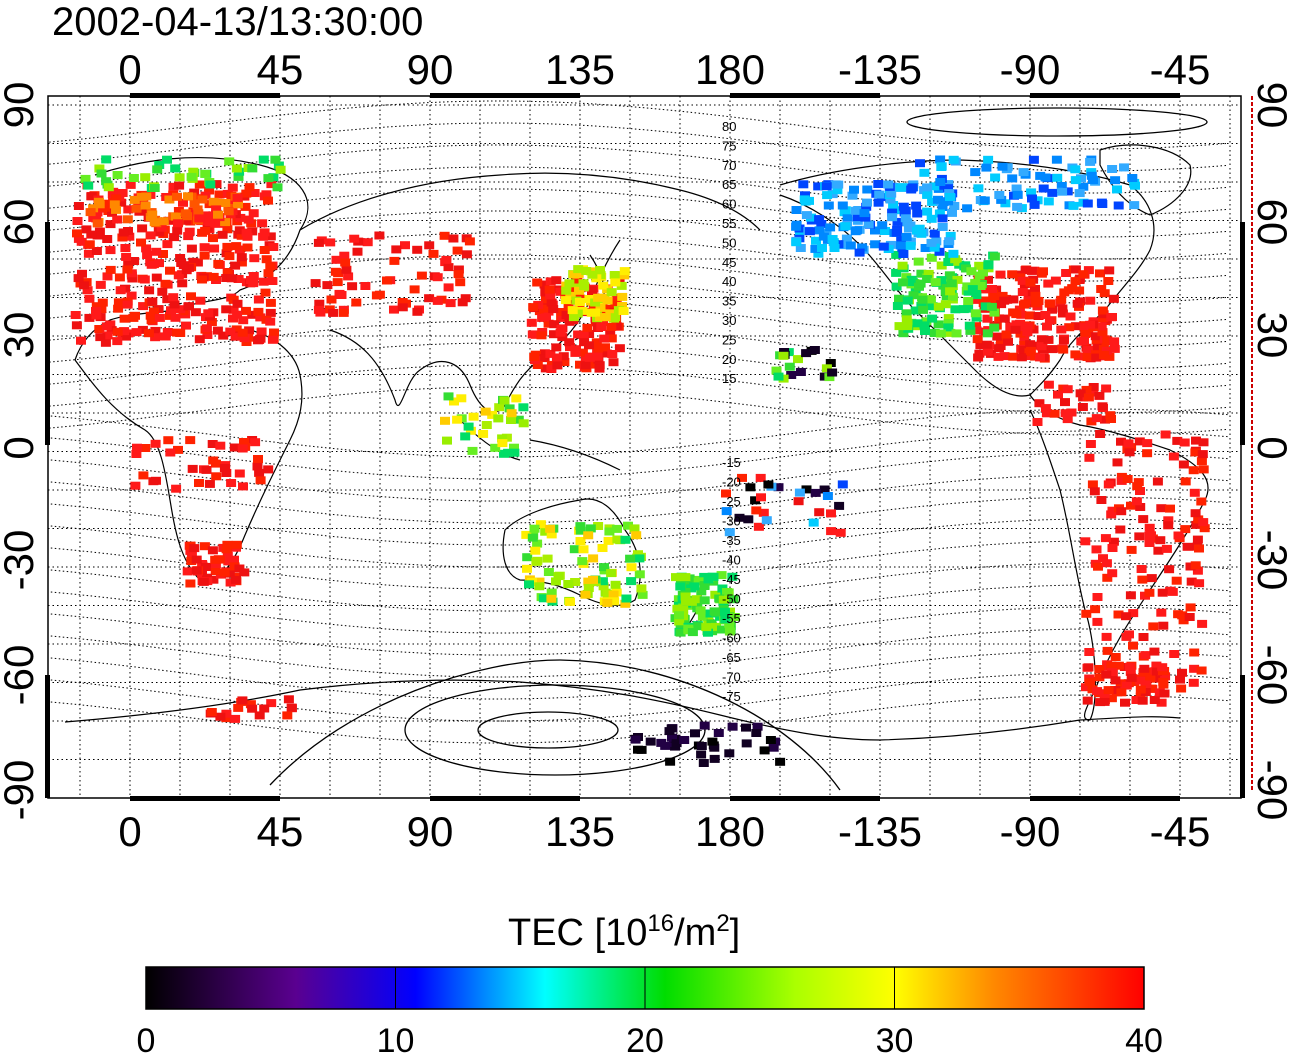  Describe the element at coordinates (731, 579) in the screenshot. I see `mag-lat-label: -45` at that location.